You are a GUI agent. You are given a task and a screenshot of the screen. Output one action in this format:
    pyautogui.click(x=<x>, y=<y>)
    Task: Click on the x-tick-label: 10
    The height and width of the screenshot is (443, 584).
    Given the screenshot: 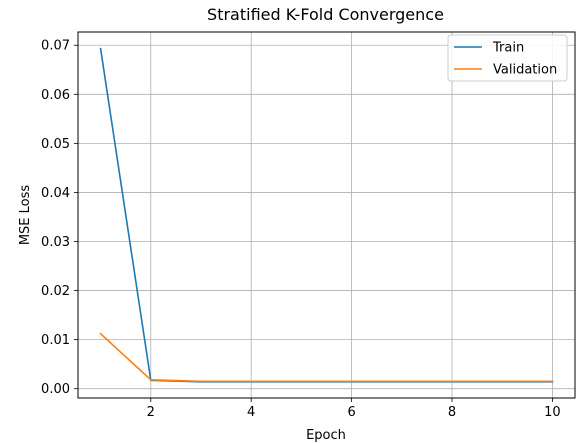 What is the action you would take?
    pyautogui.click(x=552, y=412)
    